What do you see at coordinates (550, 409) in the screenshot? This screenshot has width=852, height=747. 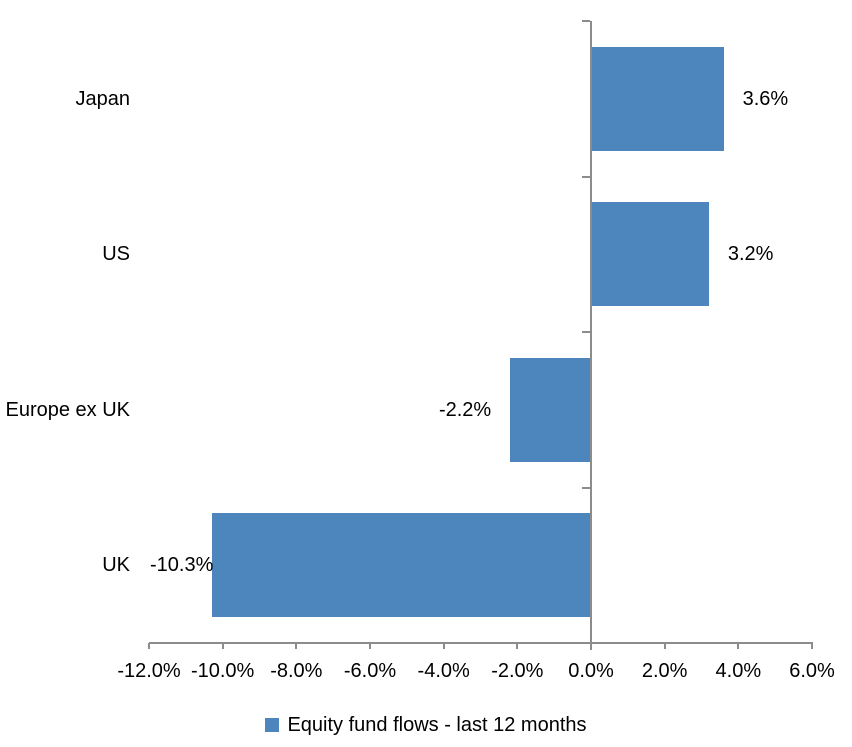 I see `bar-europe-ex-uk` at bounding box center [550, 409].